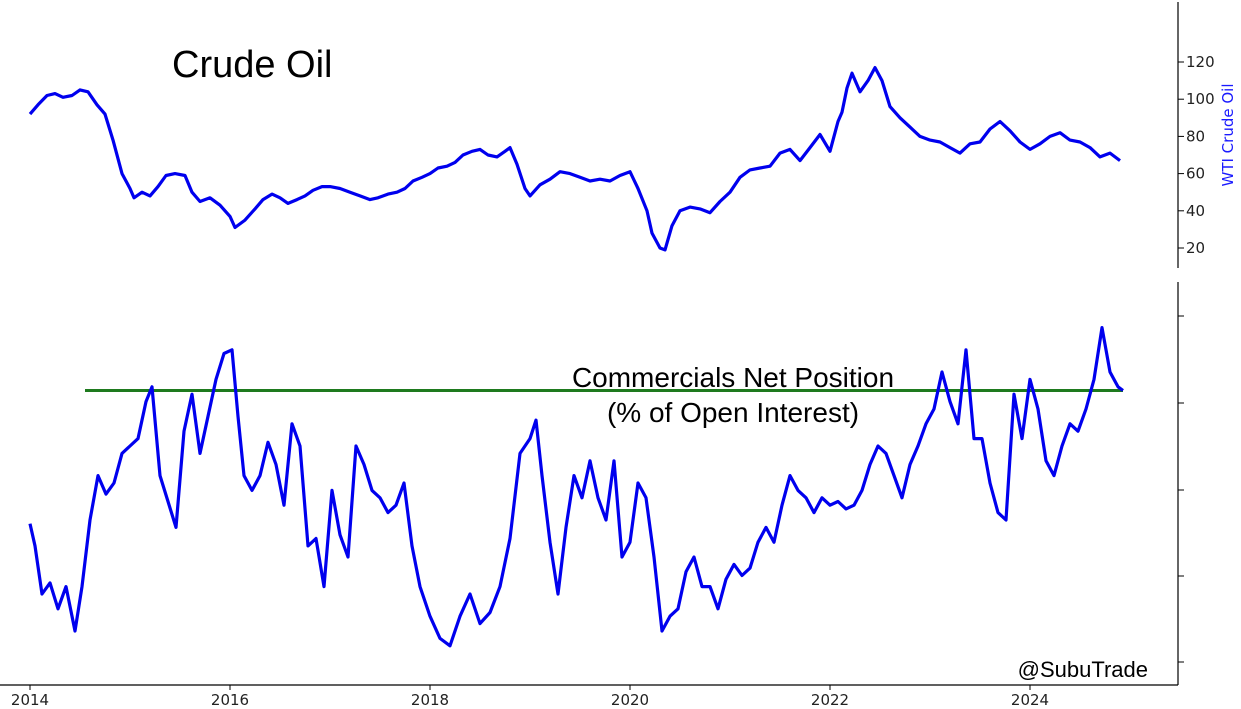  Describe the element at coordinates (1200, 99) in the screenshot. I see `top-y-tick-label: 100` at that location.